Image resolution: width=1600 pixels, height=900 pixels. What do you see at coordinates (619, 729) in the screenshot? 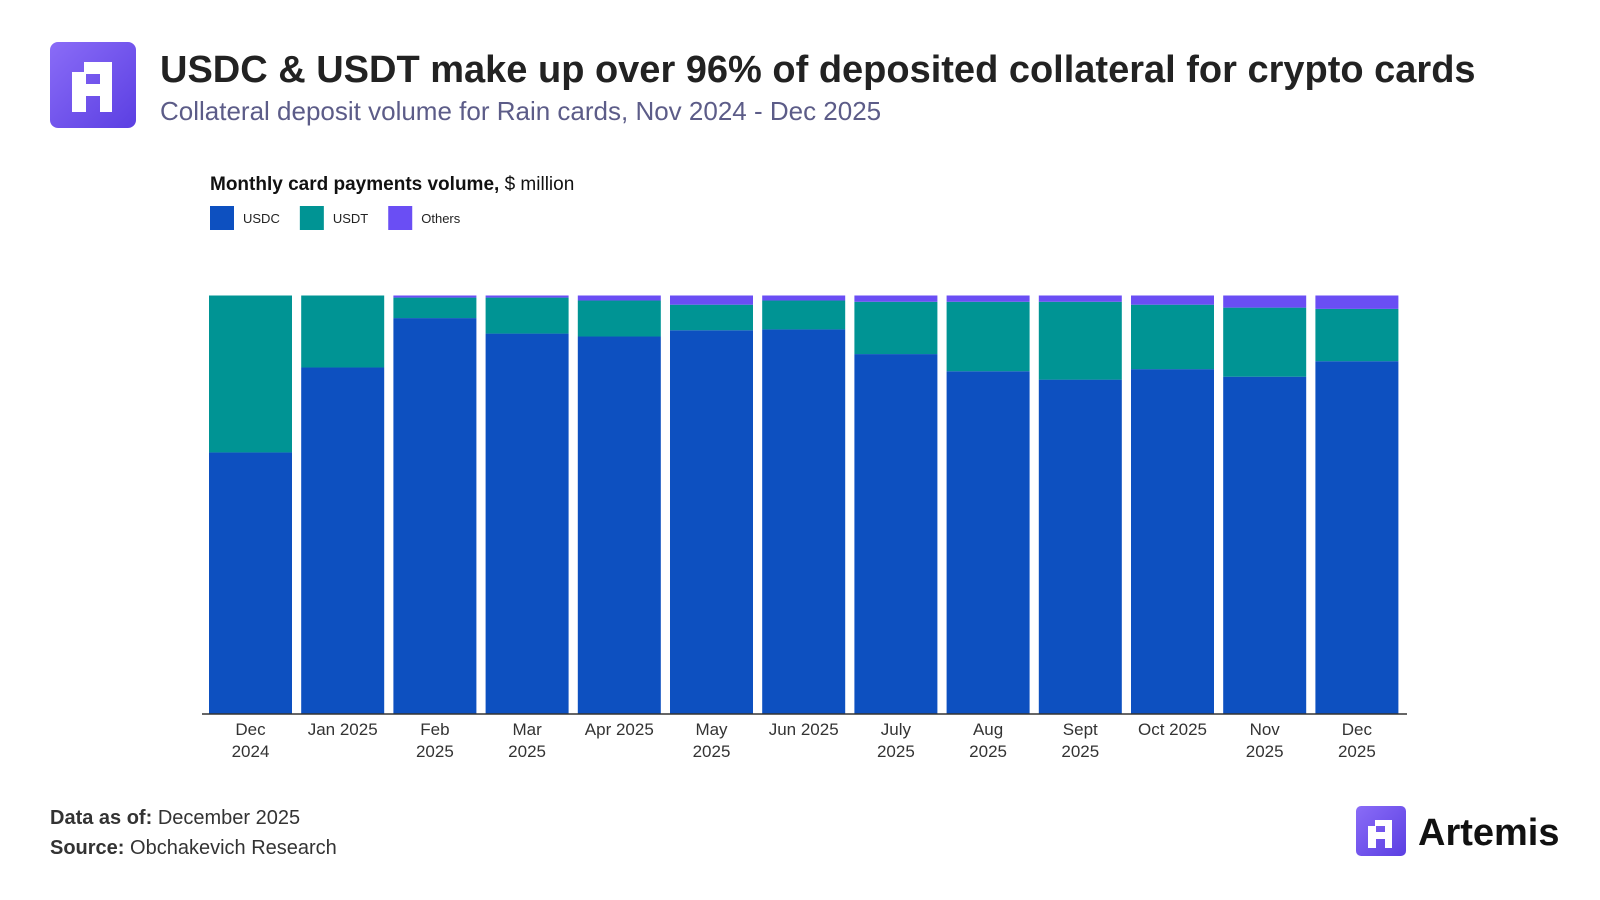
I see `x-tick-label: Apr 2025` at bounding box center [619, 729].